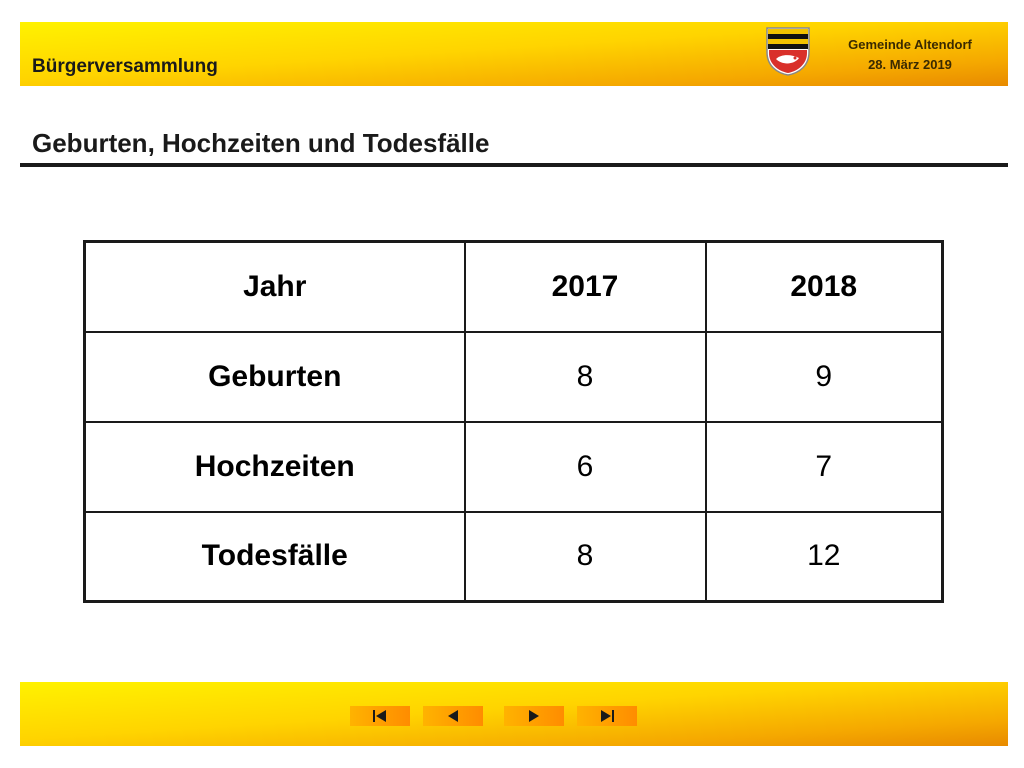 Image resolution: width=1024 pixels, height=768 pixels. I want to click on previous-slide-button, so click(453, 716).